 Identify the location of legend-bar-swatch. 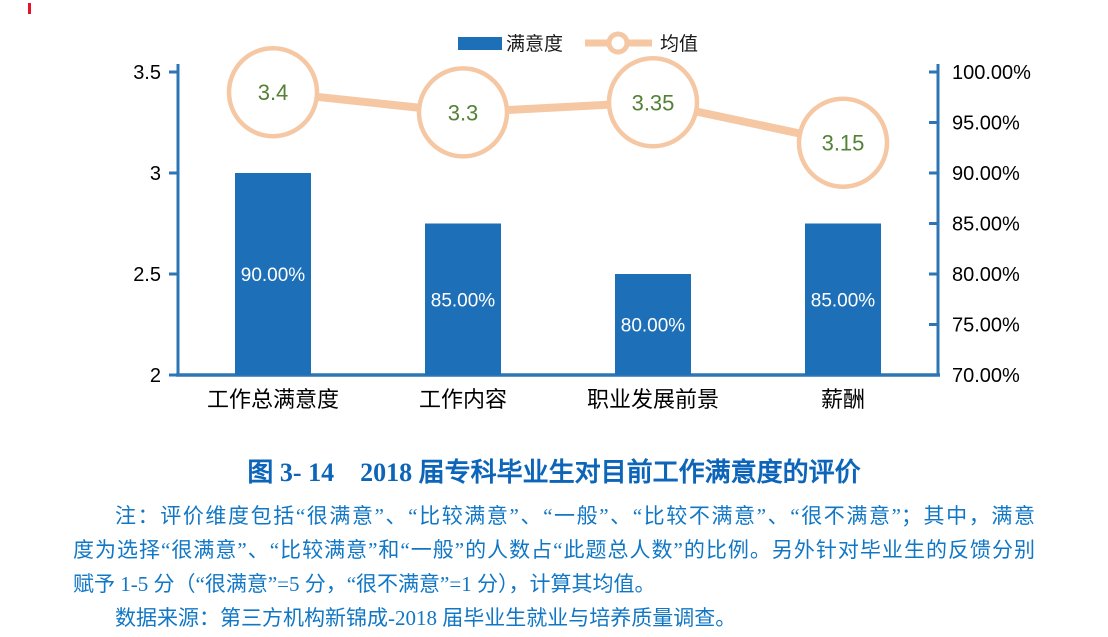
(480, 43).